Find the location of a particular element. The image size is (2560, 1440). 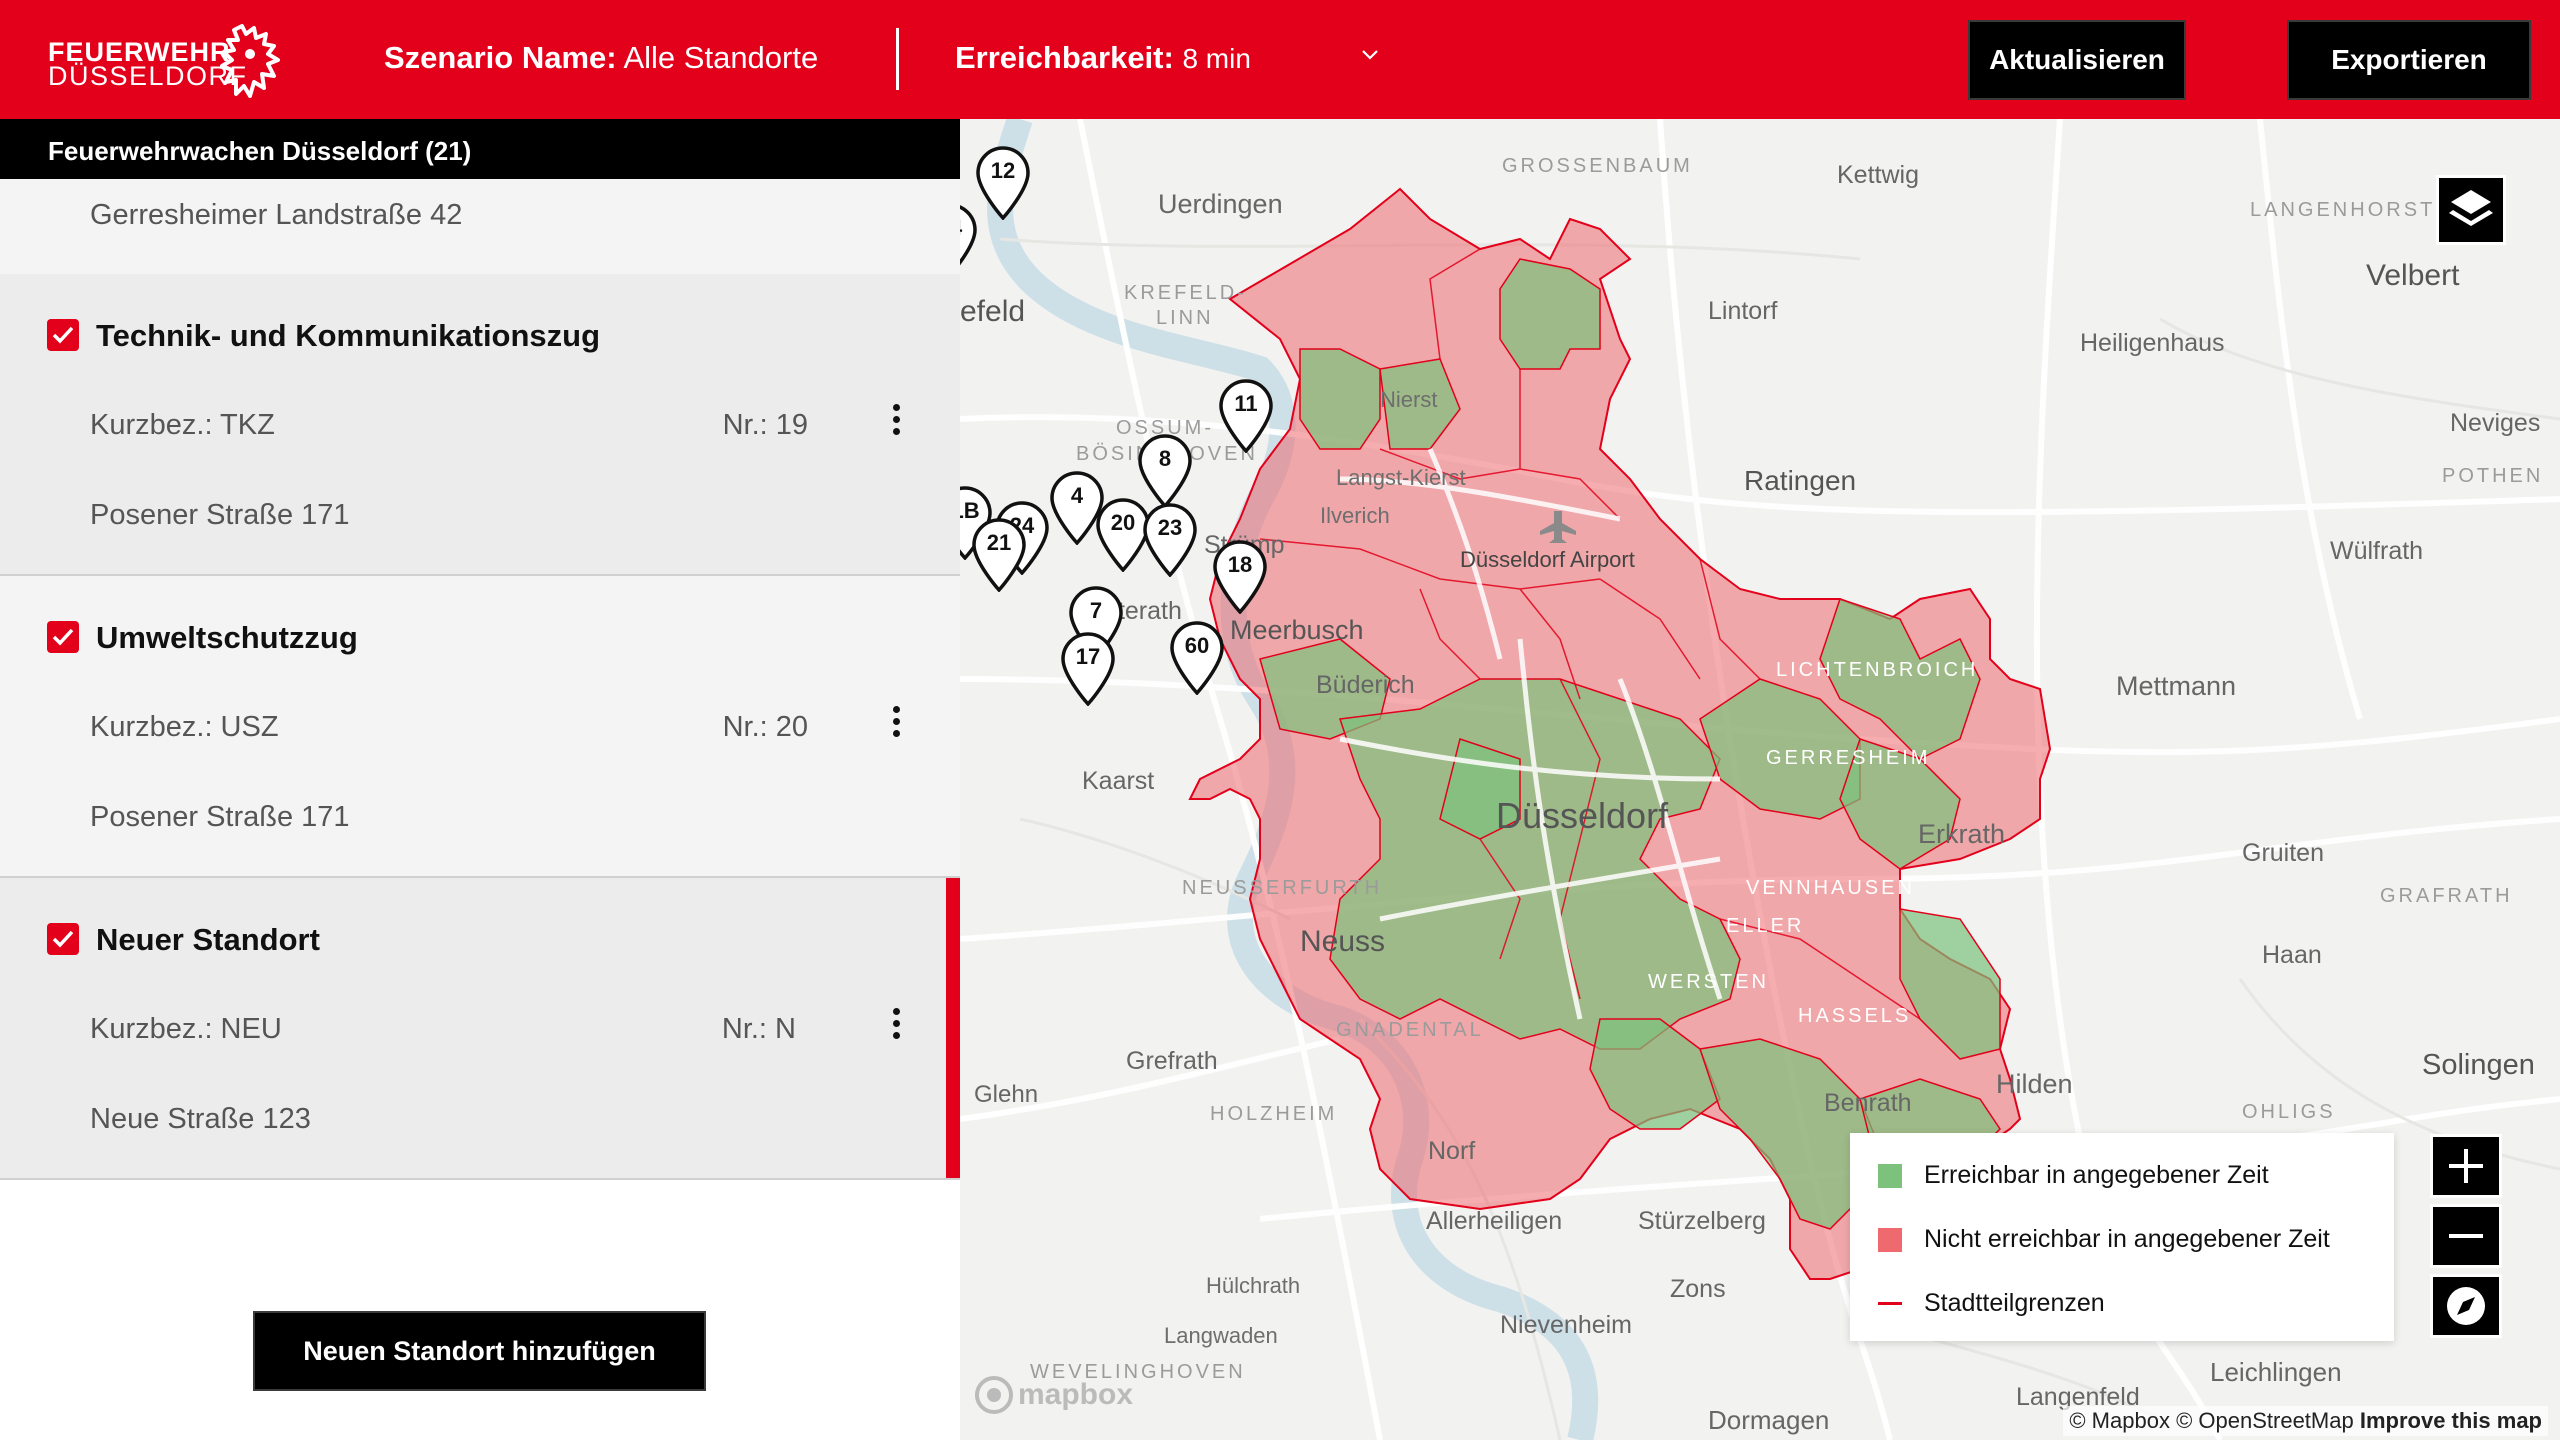

station-marker-60: 60 is located at coordinates (1197, 658).